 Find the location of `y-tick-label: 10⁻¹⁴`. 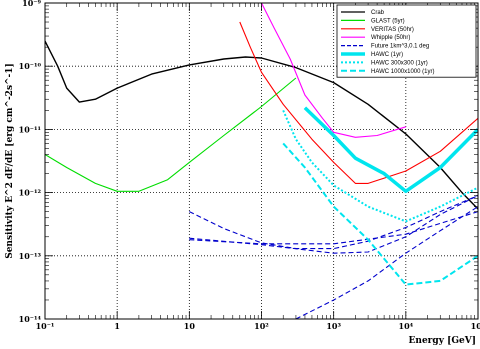

y-tick-label: 10⁻¹⁴ is located at coordinates (30, 319).